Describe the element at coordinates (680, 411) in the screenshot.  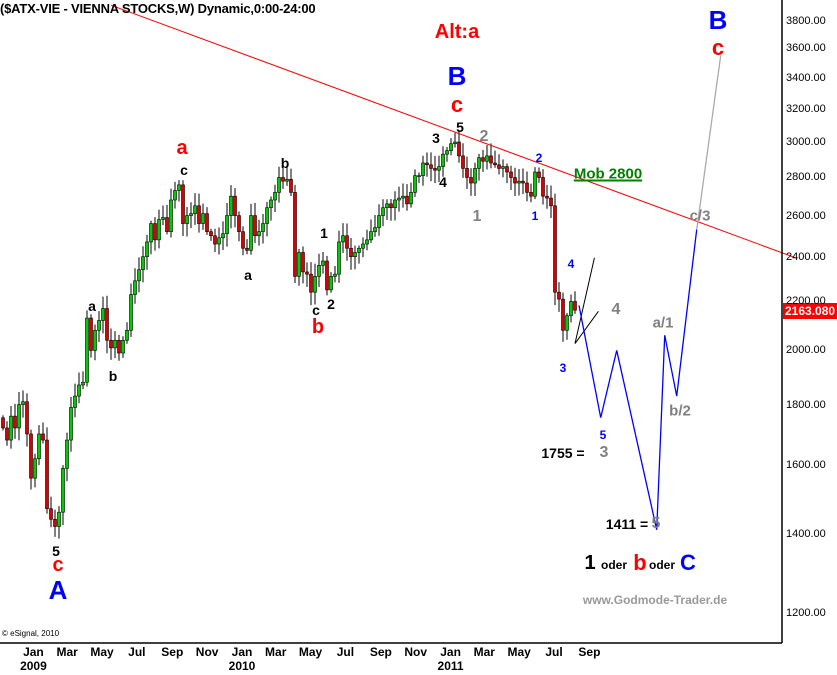
I see `wave-label: b/2` at that location.